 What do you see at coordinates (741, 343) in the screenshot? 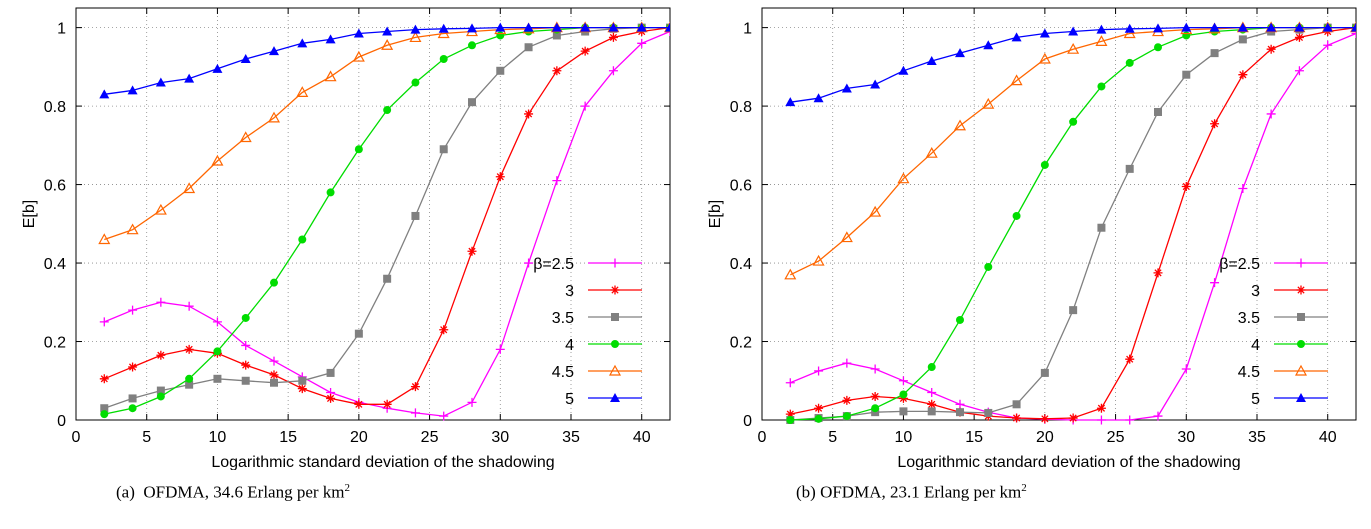
I see `chart-b-ytick-label: 0.2` at bounding box center [741, 343].